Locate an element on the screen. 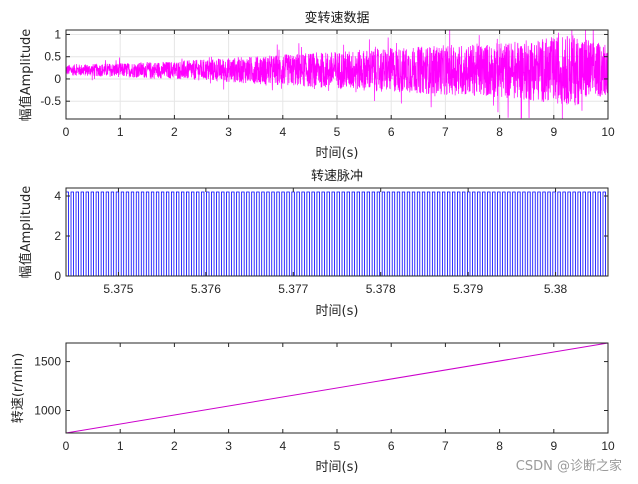  y-tick-label: -0.5 is located at coordinates (50, 101).